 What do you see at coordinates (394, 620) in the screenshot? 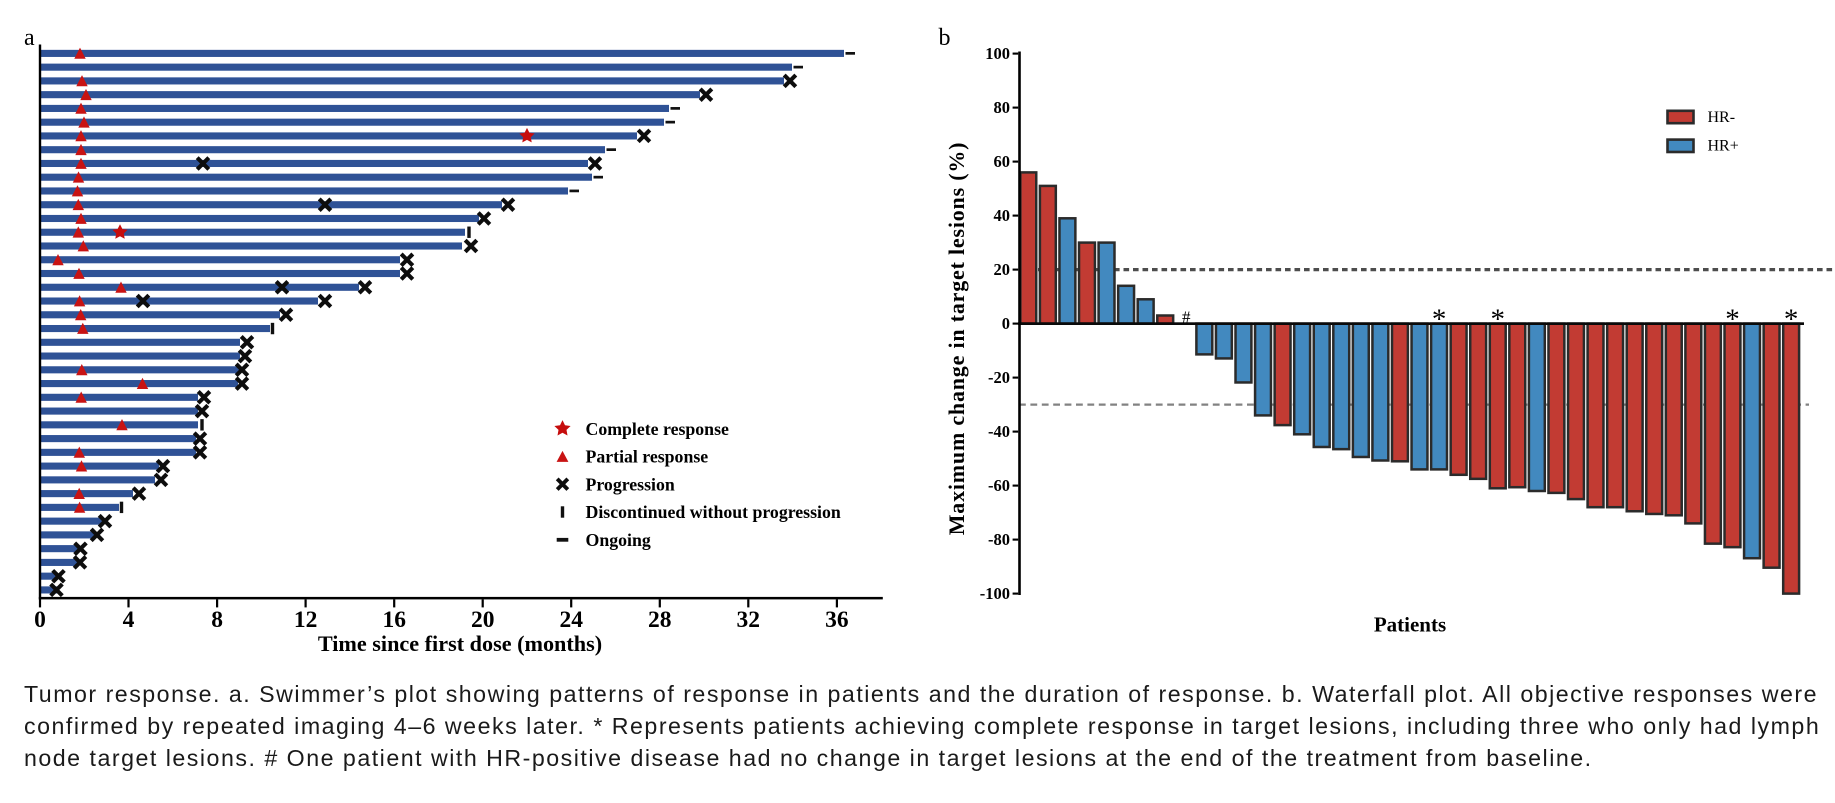
I see `svg-text: 16` at bounding box center [394, 620].